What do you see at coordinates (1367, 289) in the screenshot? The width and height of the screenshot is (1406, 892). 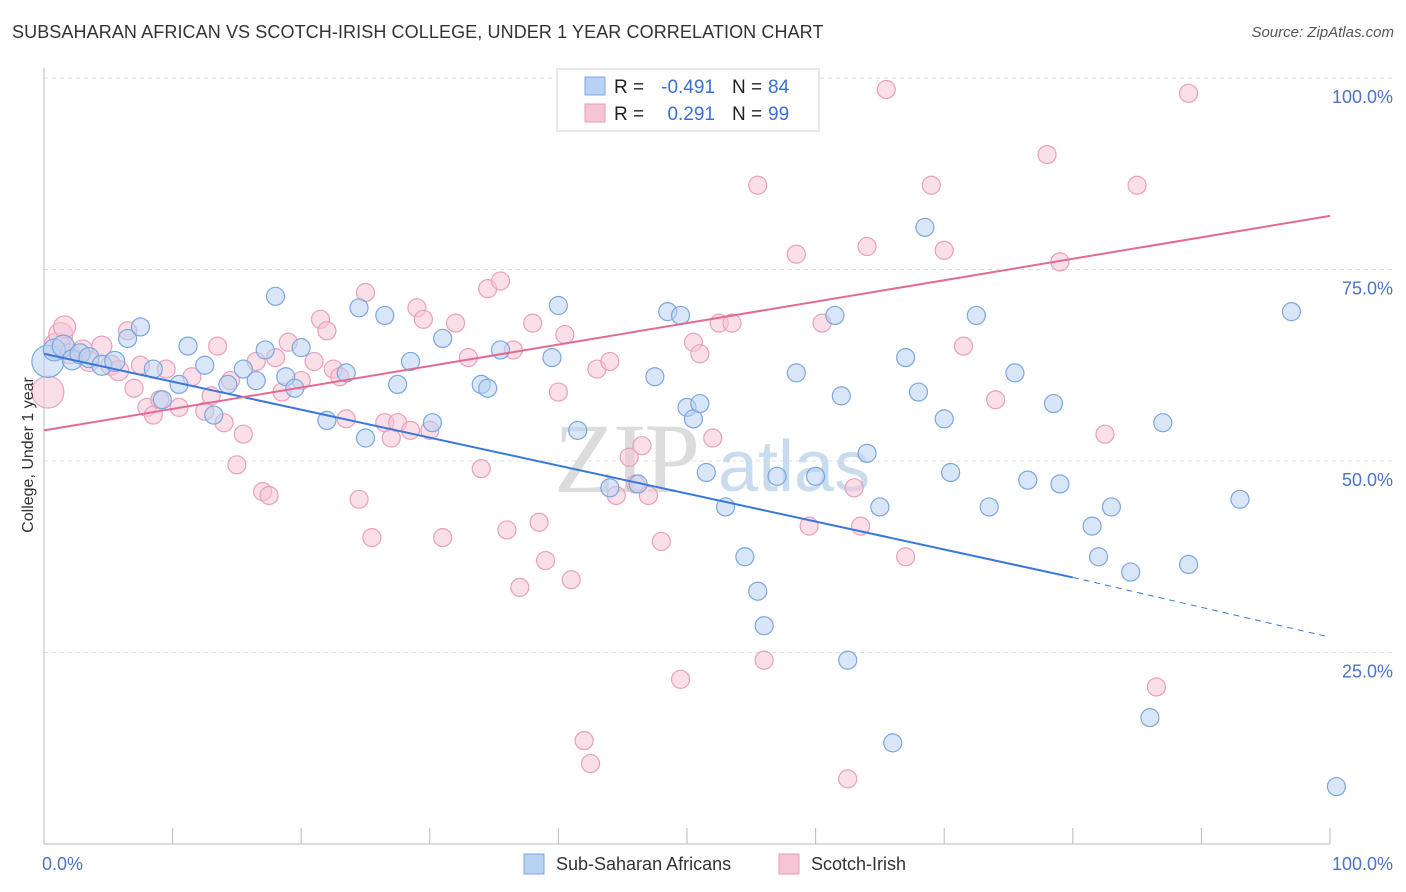 I see `y-tick-label-75: 75.0%` at bounding box center [1367, 289].